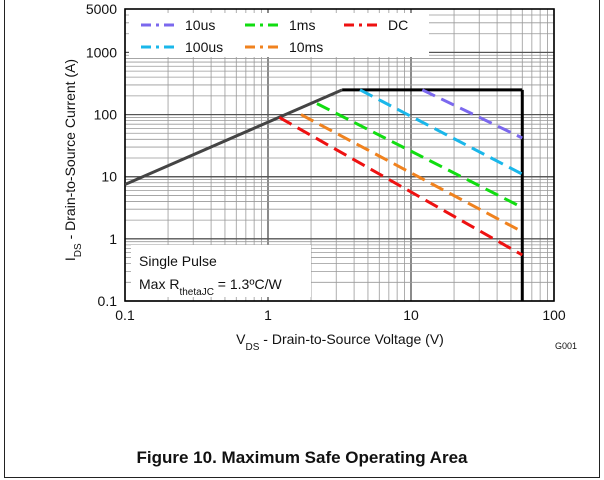 The height and width of the screenshot is (480, 604). I want to click on y-axis-label: IDS - Drain-to-Source Current (A), so click(73, 160).